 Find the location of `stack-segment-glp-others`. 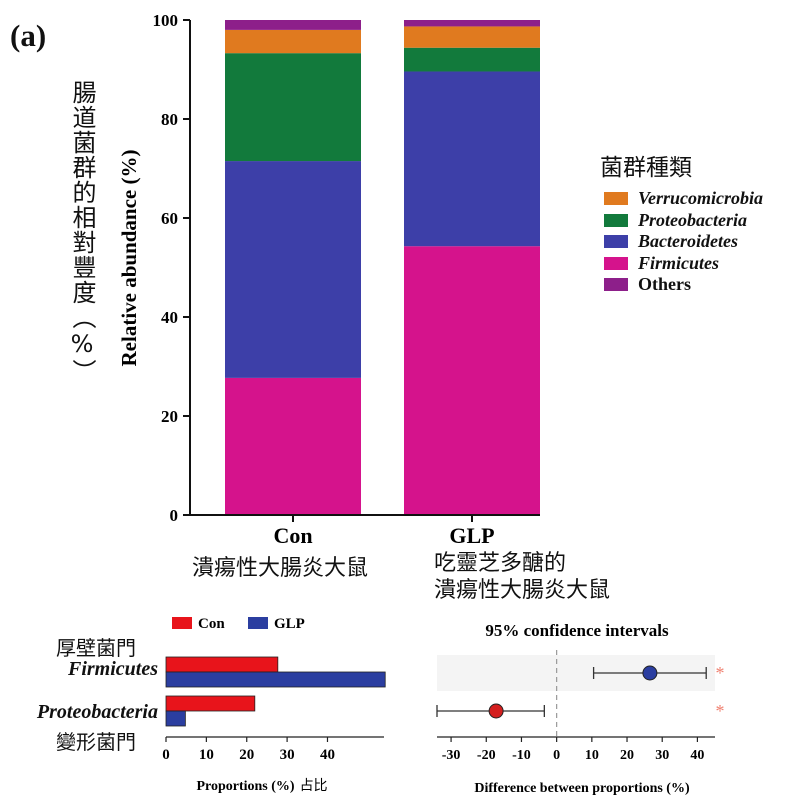

stack-segment-glp-others is located at coordinates (472, 23).